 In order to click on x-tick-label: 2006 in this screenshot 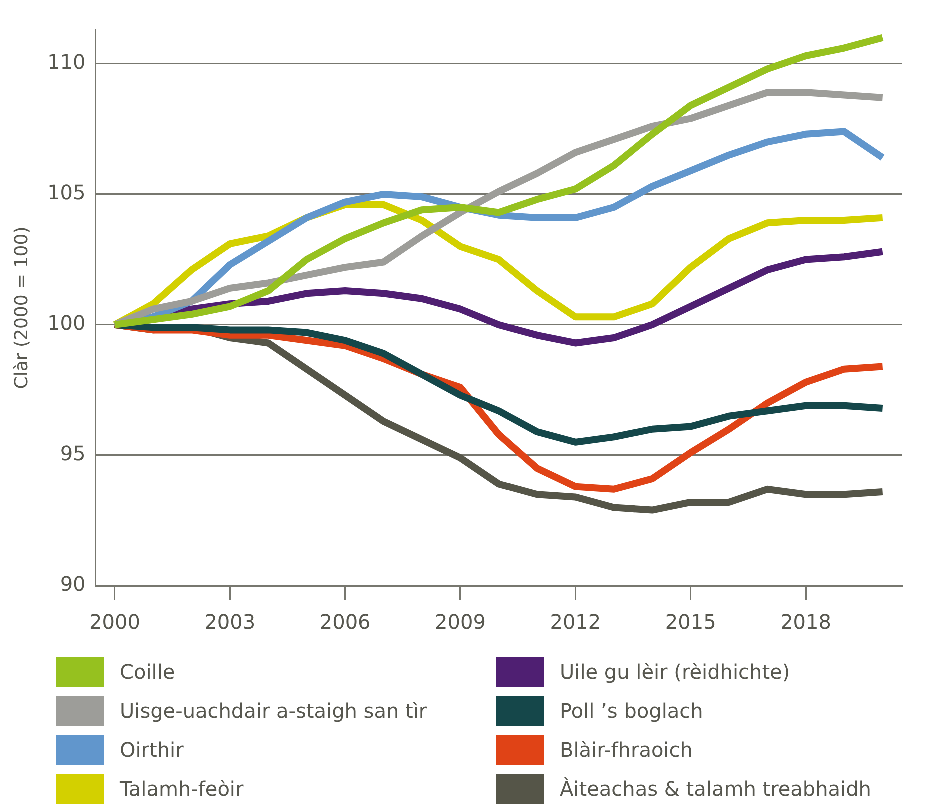, I will do `click(345, 622)`.